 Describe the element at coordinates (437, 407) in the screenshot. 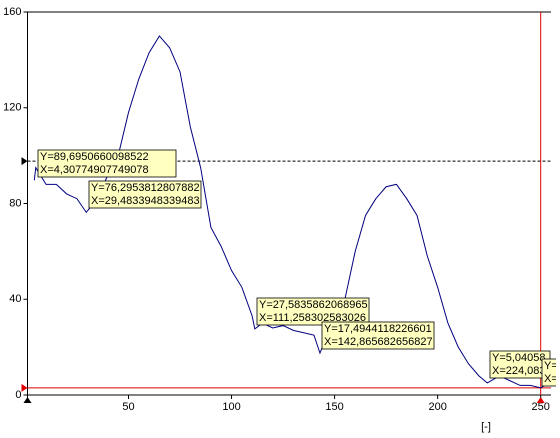

I see `x-tick-label: 200` at that location.